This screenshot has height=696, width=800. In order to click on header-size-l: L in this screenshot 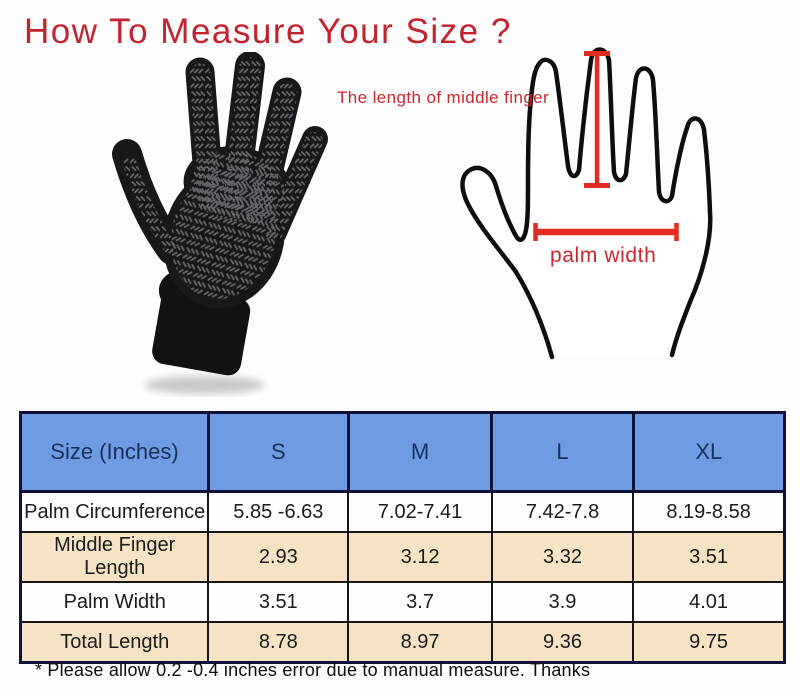, I will do `click(562, 452)`.